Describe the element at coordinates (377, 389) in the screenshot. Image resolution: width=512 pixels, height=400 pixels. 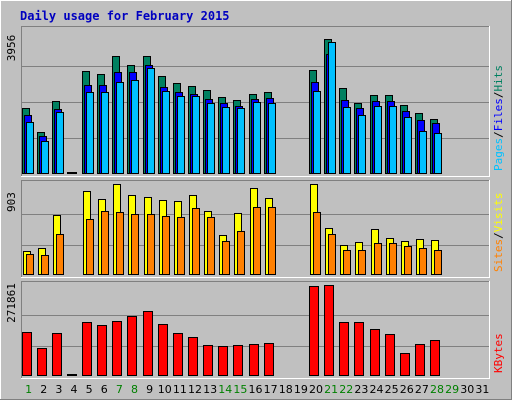
I see `x-tick-label-day-24: 24` at that location.